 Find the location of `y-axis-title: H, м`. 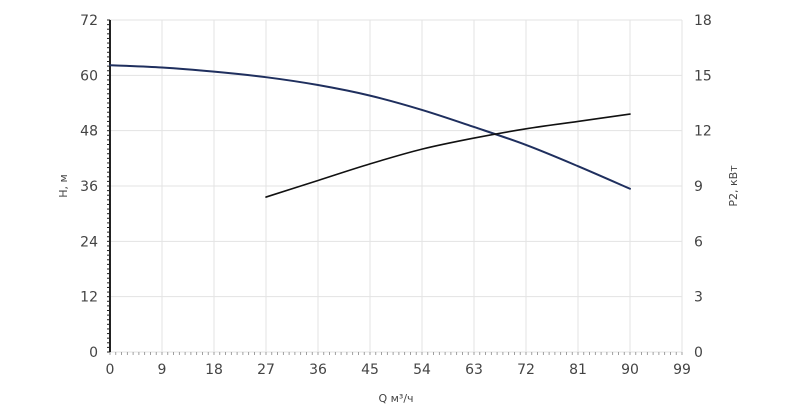

y-axis-title: H, м is located at coordinates (63, 186).